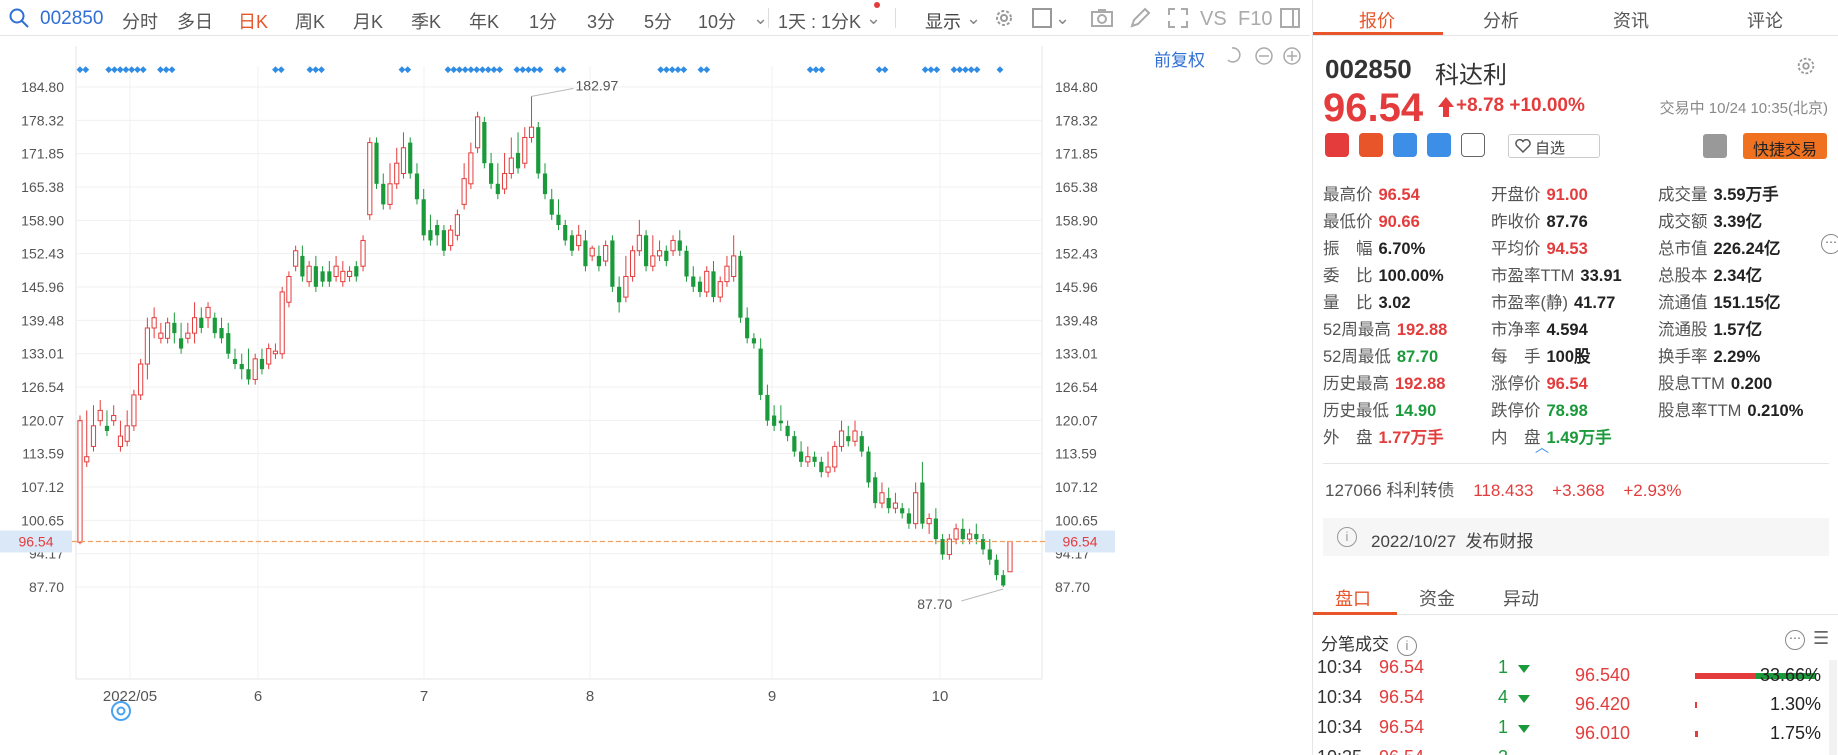 The width and height of the screenshot is (1838, 755). What do you see at coordinates (1516, 357) in the screenshot?
I see `stat-label: 每 手` at bounding box center [1516, 357].